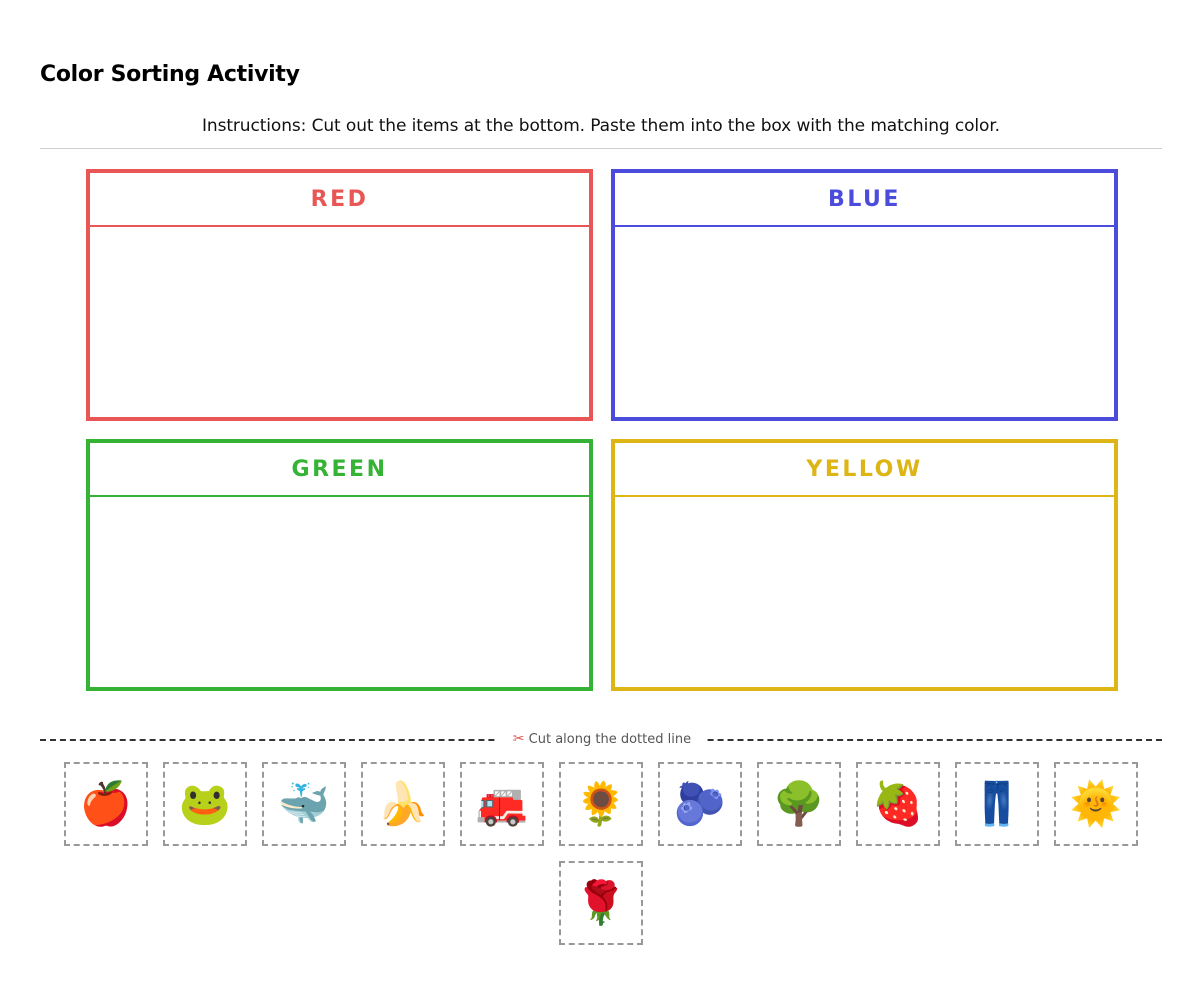  What do you see at coordinates (339, 565) in the screenshot?
I see `sorting-box-green: GREEN` at bounding box center [339, 565].